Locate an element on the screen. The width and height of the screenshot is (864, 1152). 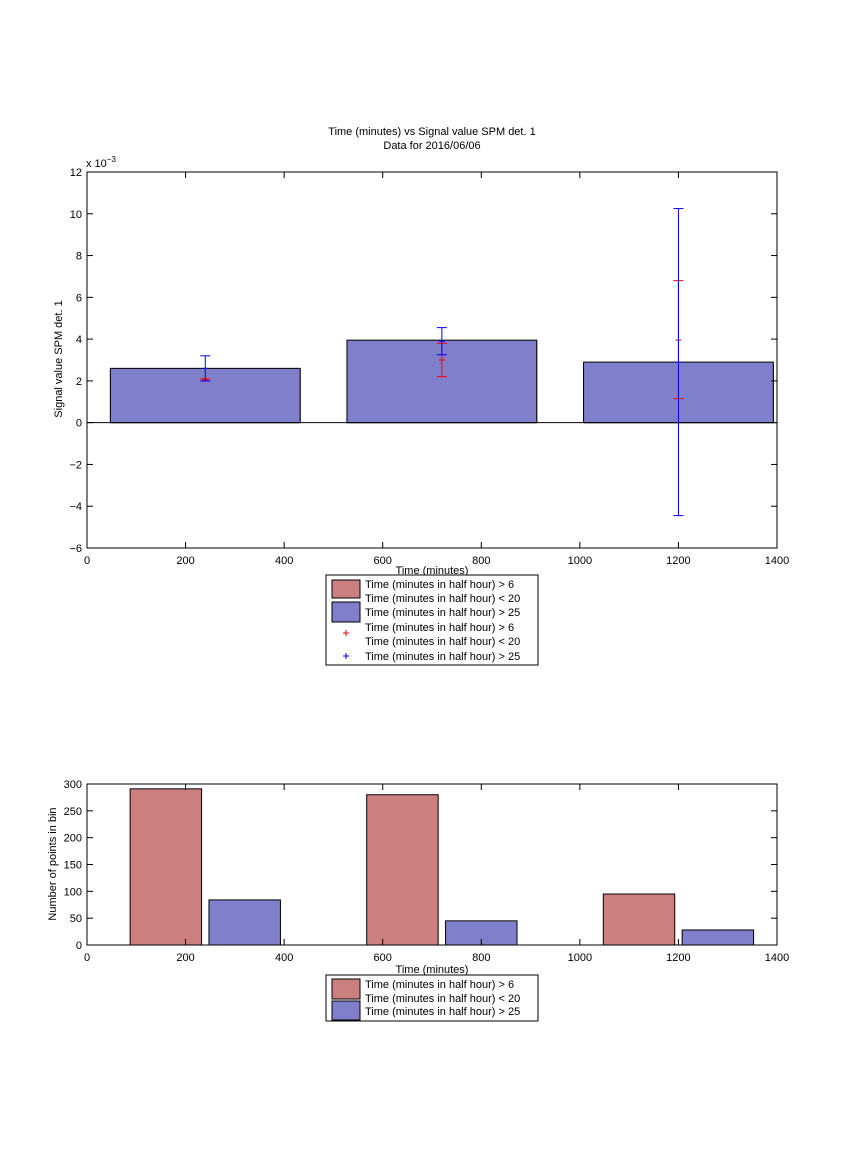
chart1-ytick-label: −4 is located at coordinates (75, 507).